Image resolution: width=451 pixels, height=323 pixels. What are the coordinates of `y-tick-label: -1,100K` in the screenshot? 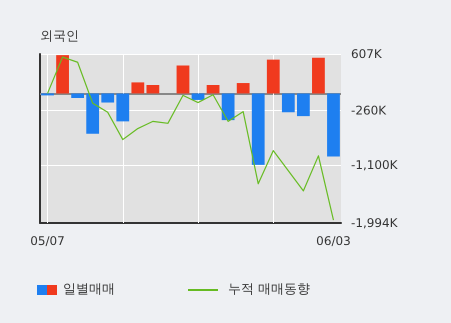 It's located at (375, 165).